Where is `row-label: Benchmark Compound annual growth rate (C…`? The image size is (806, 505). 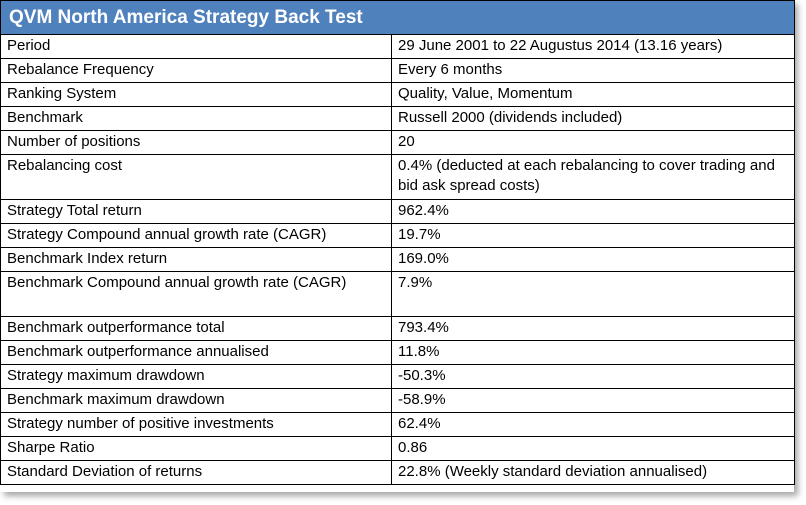 row-label: Benchmark Compound annual growth rate (C… is located at coordinates (196, 294).